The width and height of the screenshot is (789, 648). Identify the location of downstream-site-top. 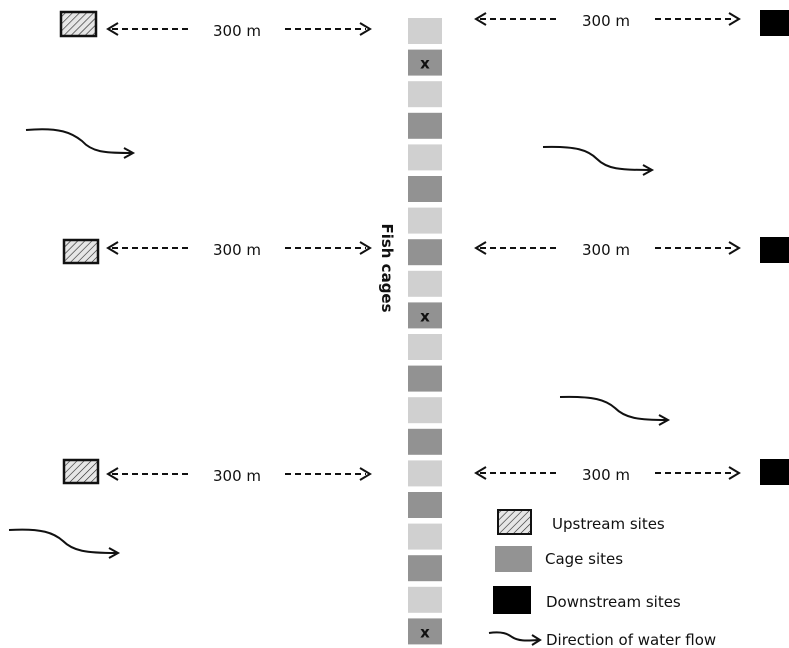
(774, 23).